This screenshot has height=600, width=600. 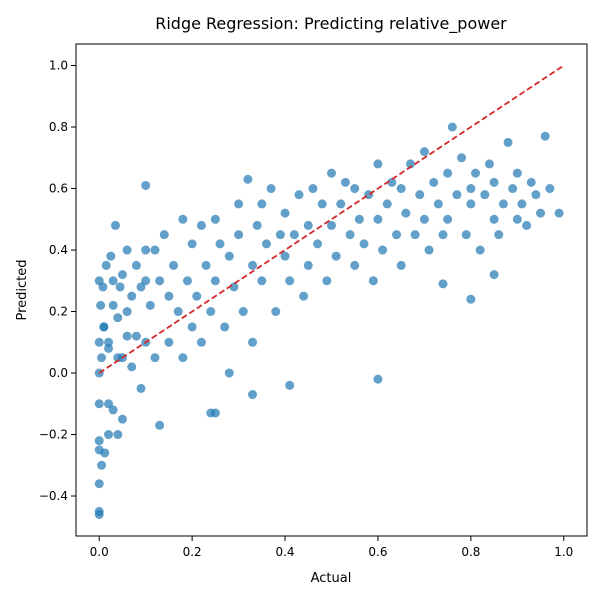 I want to click on y-axis: −0.4 −0.2 0.0 0.2 0.4 0.6 0.8 1.0, so click(x=57, y=281).